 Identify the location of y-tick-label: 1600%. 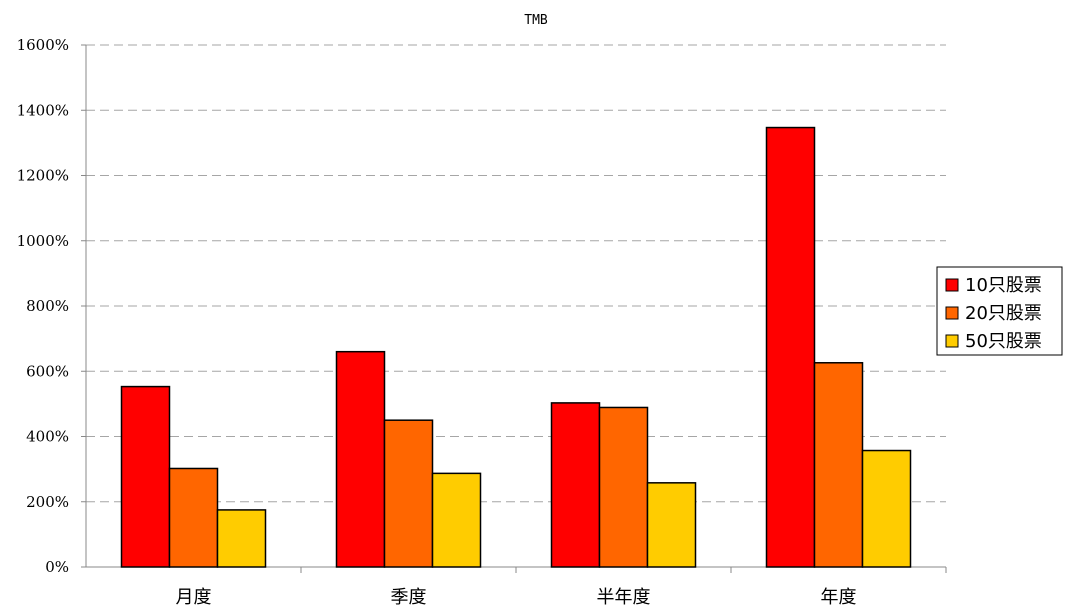
(43, 45).